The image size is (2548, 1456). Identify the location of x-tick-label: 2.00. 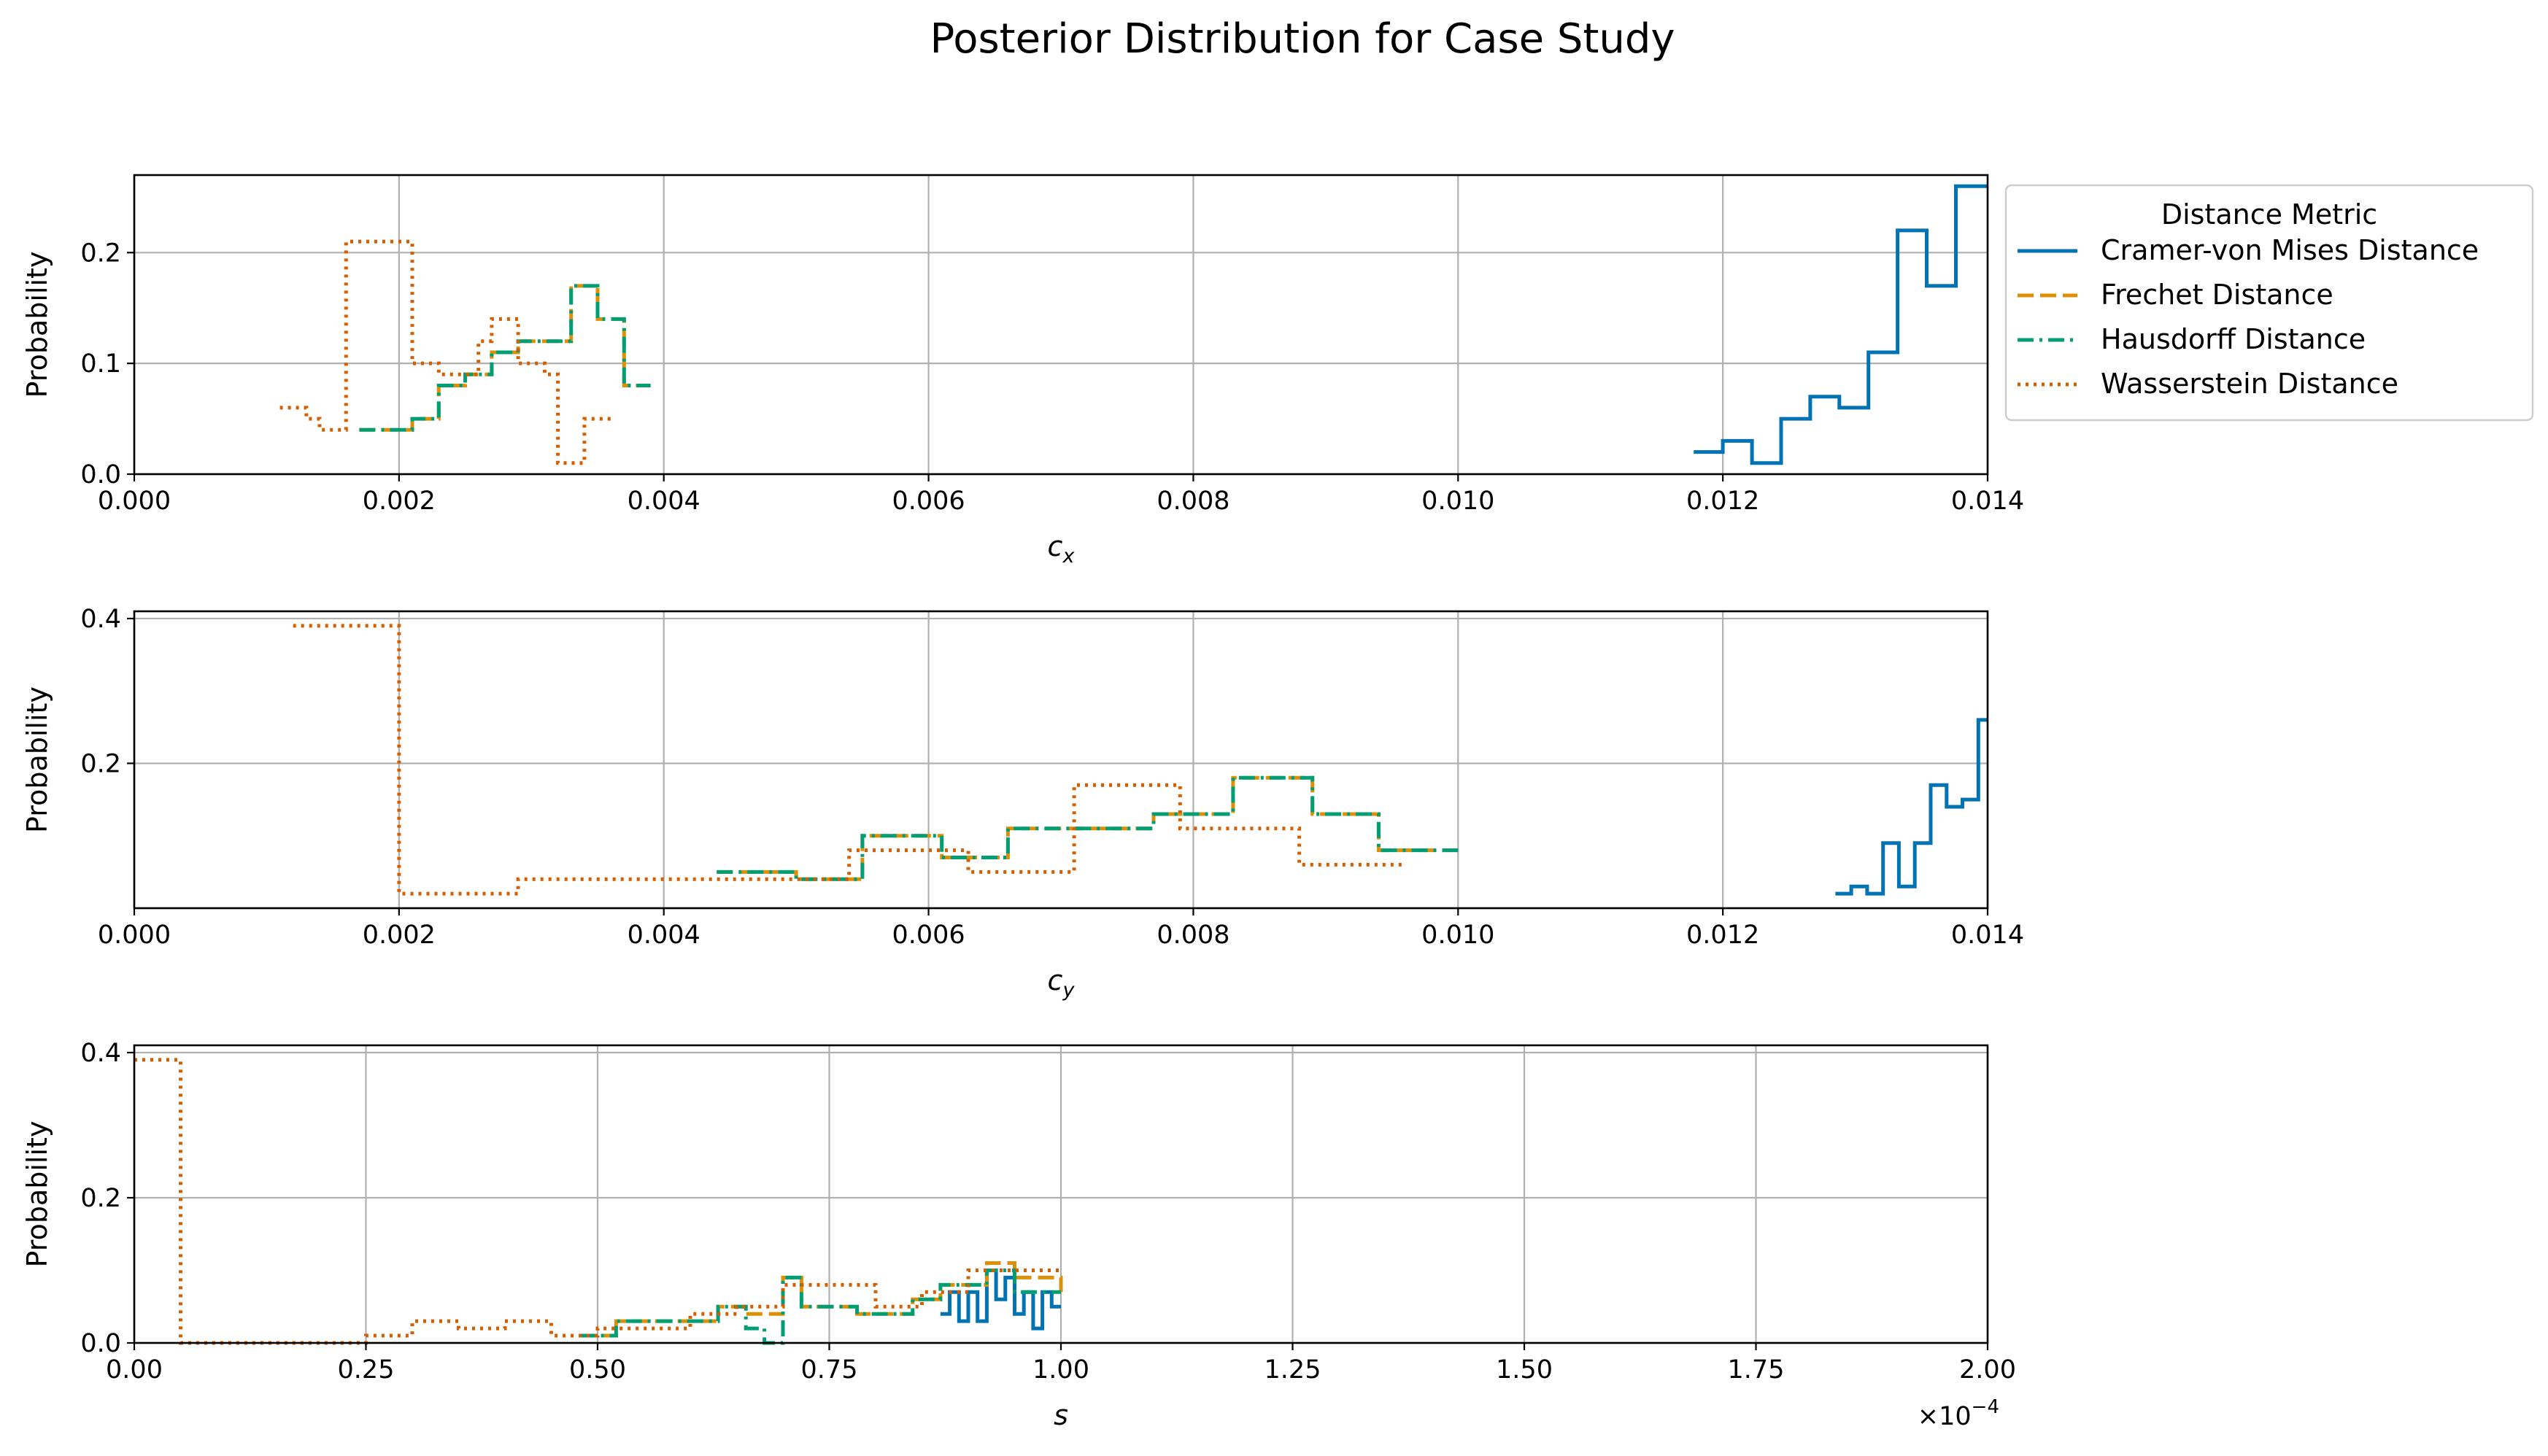
(1987, 1370).